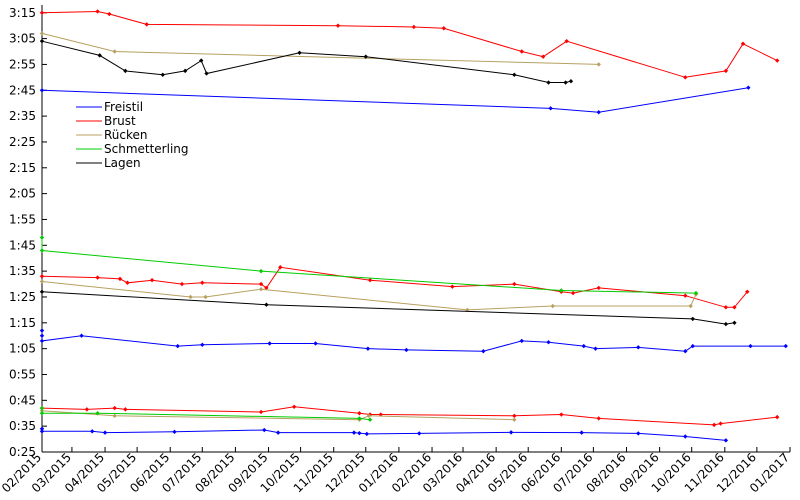 Image resolution: width=800 pixels, height=500 pixels. What do you see at coordinates (126, 135) in the screenshot?
I see `legend-label-r-cken: Rücken` at bounding box center [126, 135].